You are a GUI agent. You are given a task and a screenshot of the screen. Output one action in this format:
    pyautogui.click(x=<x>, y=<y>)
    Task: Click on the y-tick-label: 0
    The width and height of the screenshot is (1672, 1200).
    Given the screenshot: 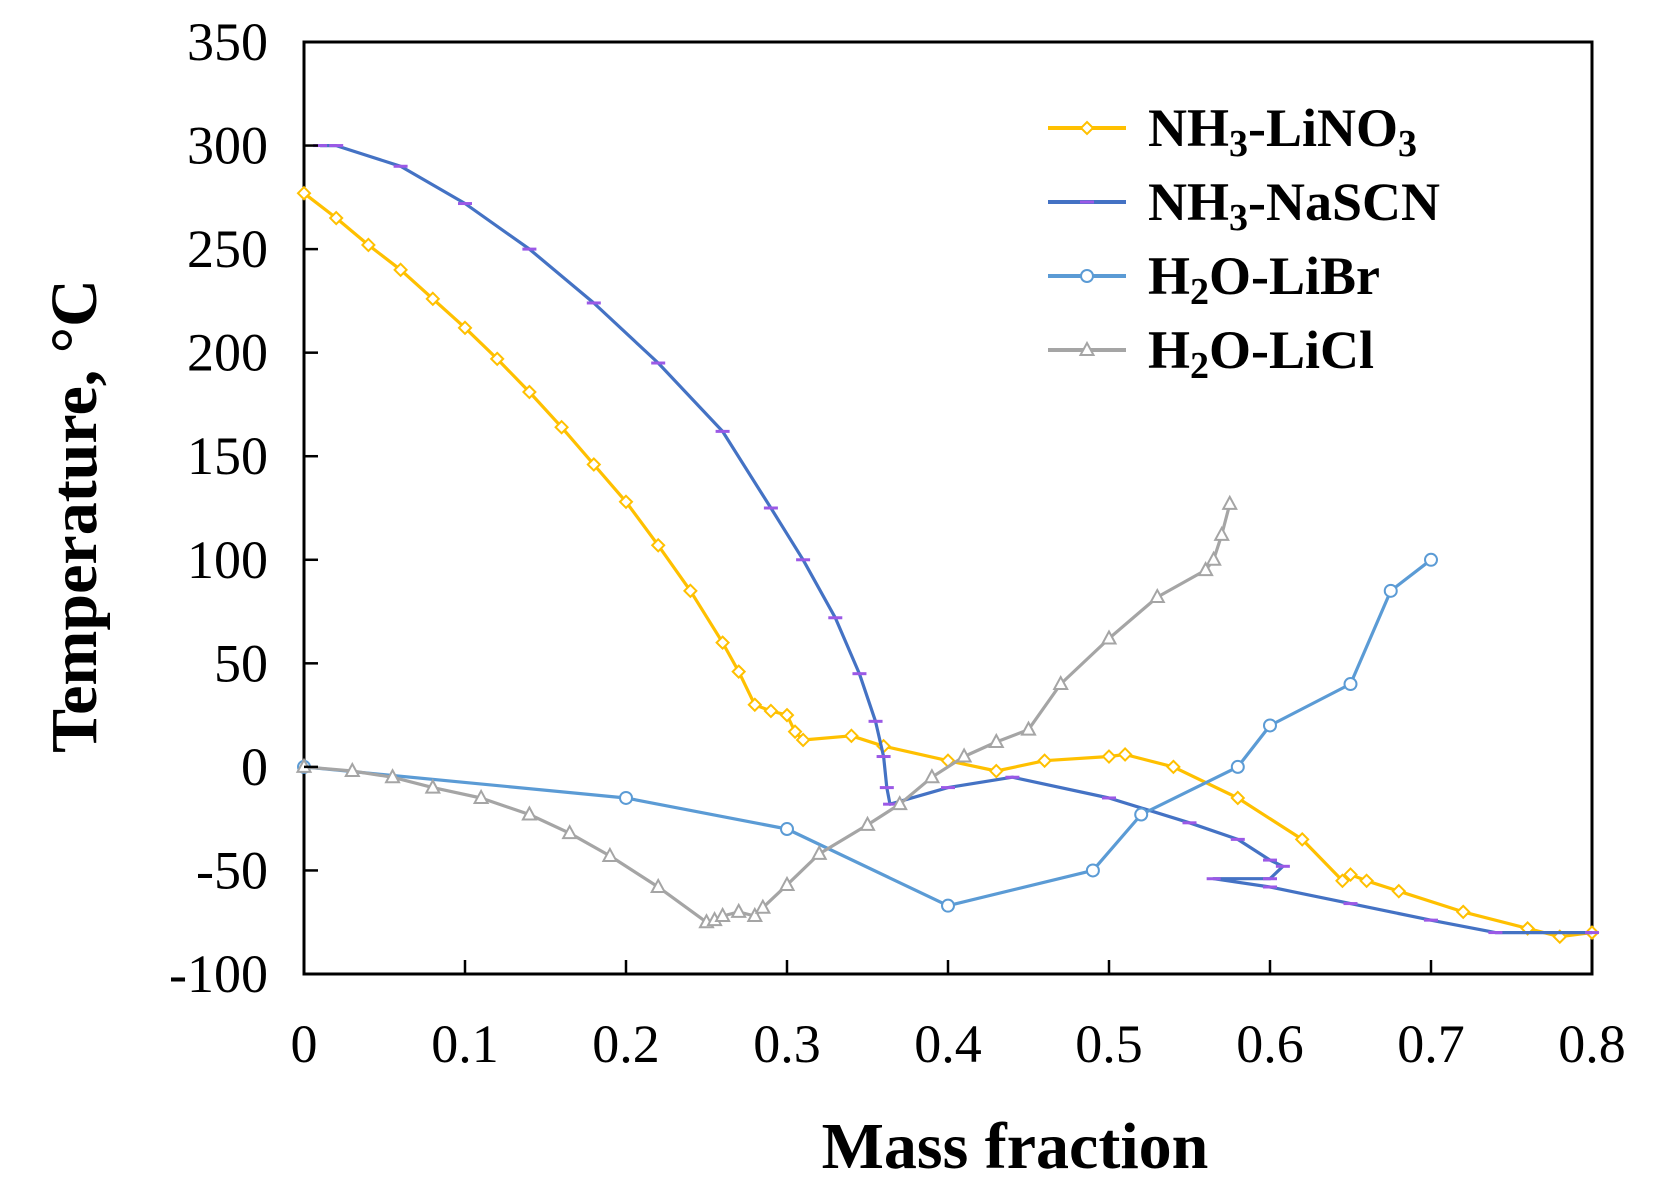 What is the action you would take?
    pyautogui.click(x=254, y=767)
    